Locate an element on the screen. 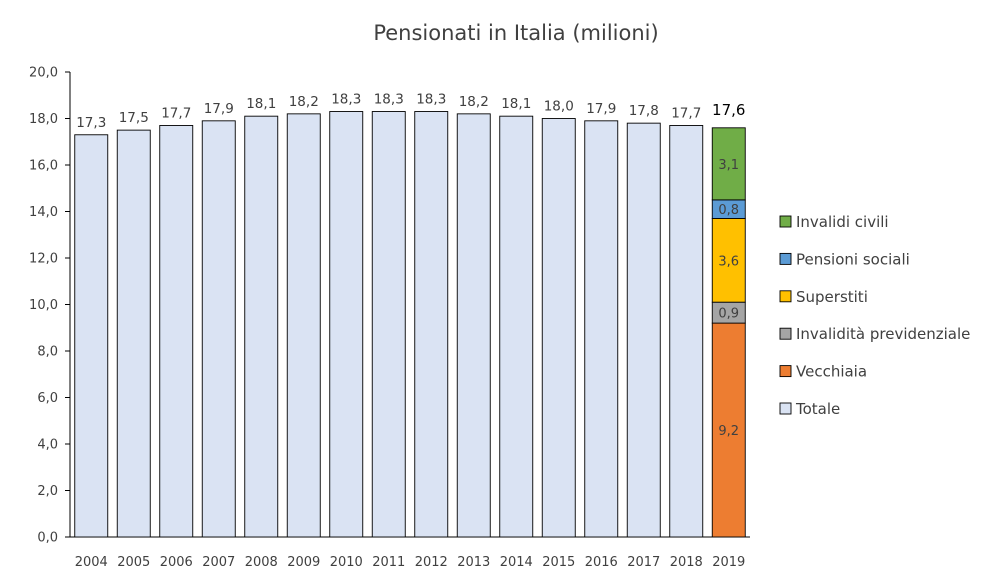 The image size is (1004, 578). x-tick-label: 2008 is located at coordinates (261, 562).